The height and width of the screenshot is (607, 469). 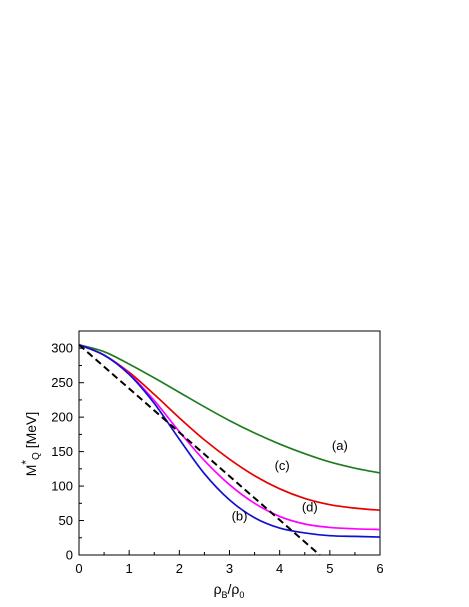 I want to click on x-tick-label: 3, so click(x=229, y=568).